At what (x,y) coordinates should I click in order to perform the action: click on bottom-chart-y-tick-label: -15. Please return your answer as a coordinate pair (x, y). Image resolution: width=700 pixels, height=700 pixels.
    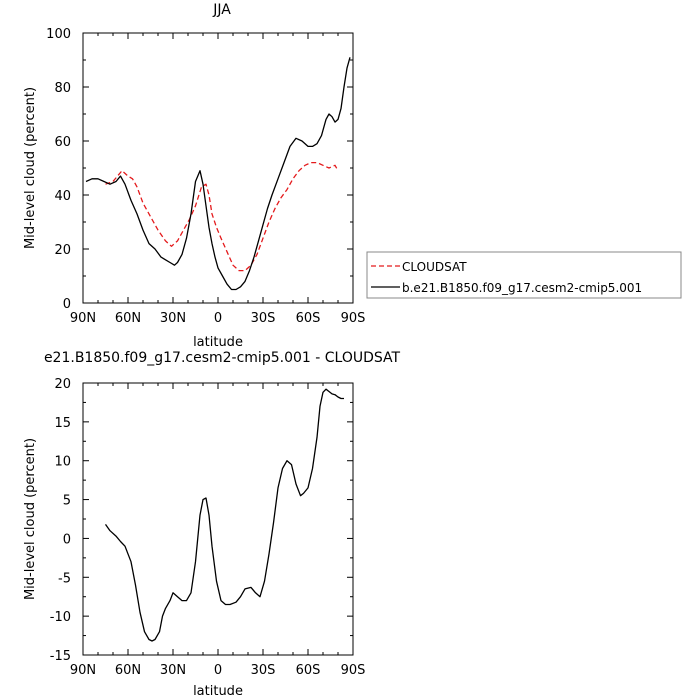
    Looking at the image, I should click on (60, 656).